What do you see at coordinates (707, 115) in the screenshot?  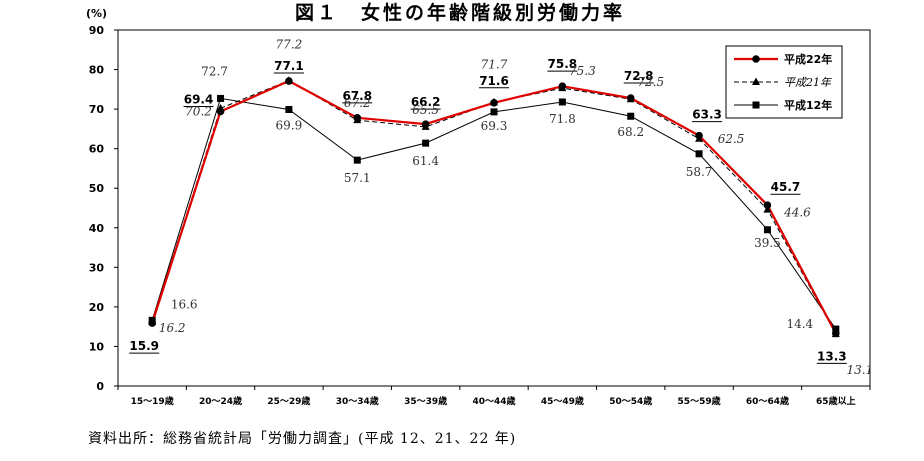 I see `data-label-0: 63.3` at bounding box center [707, 115].